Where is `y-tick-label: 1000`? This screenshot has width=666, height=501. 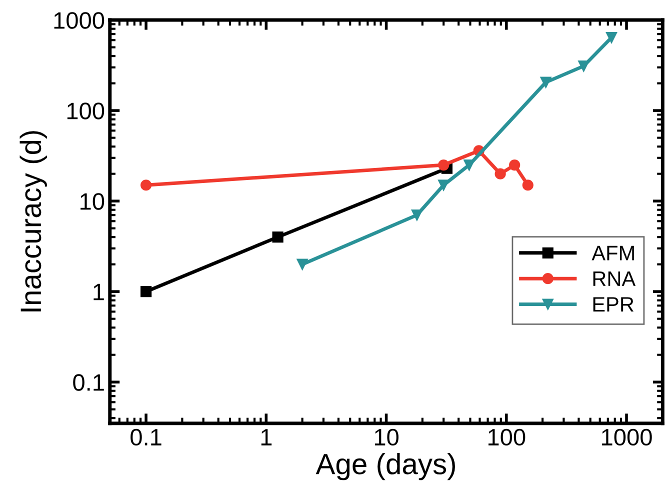
y-tick-label: 1000 is located at coordinates (79, 20).